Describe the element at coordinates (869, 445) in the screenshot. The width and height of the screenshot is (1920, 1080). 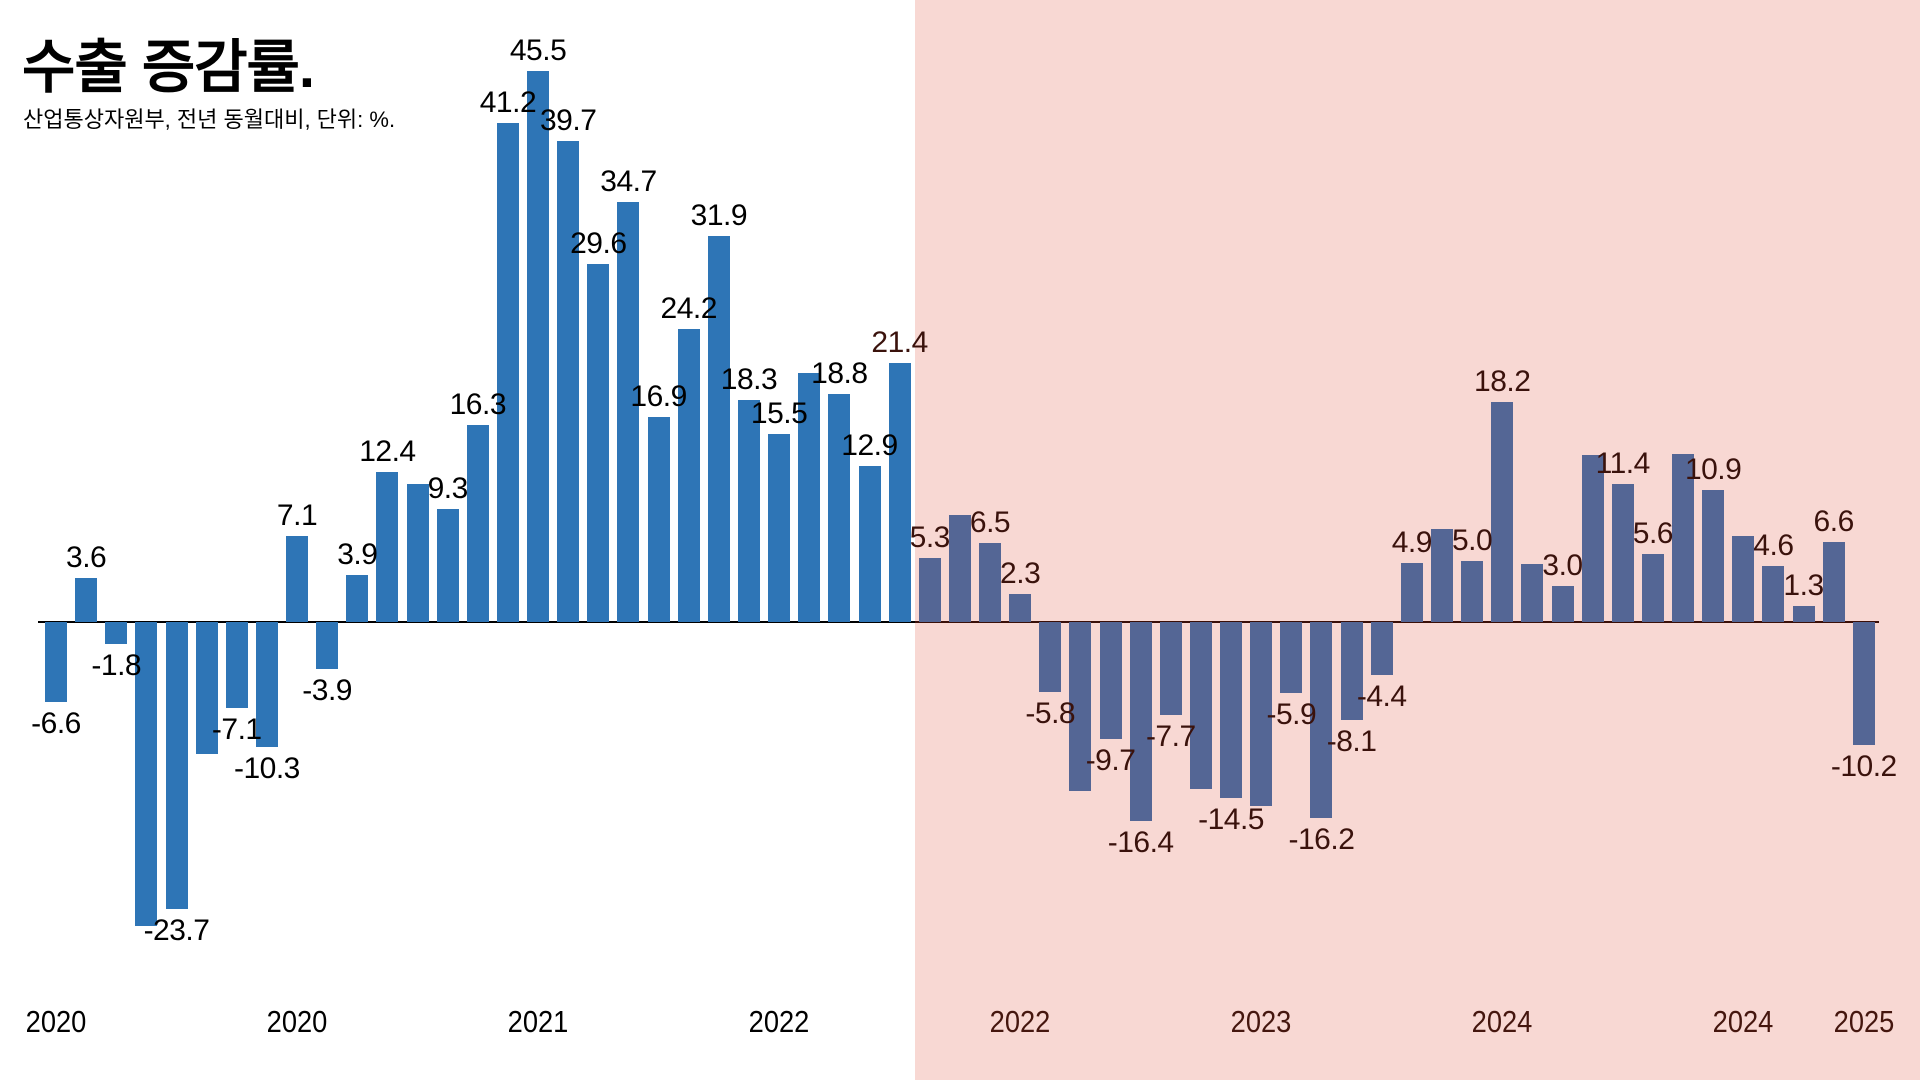
I see `bar-value-label-2022-04: 12.9` at that location.